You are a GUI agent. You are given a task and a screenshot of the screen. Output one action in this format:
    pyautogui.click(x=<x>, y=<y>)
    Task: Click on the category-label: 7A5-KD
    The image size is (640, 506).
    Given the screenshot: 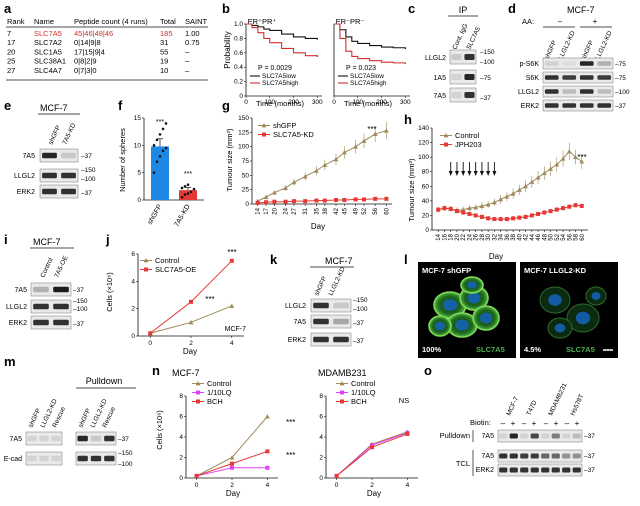 What is the action you would take?
    pyautogui.click(x=182, y=216)
    